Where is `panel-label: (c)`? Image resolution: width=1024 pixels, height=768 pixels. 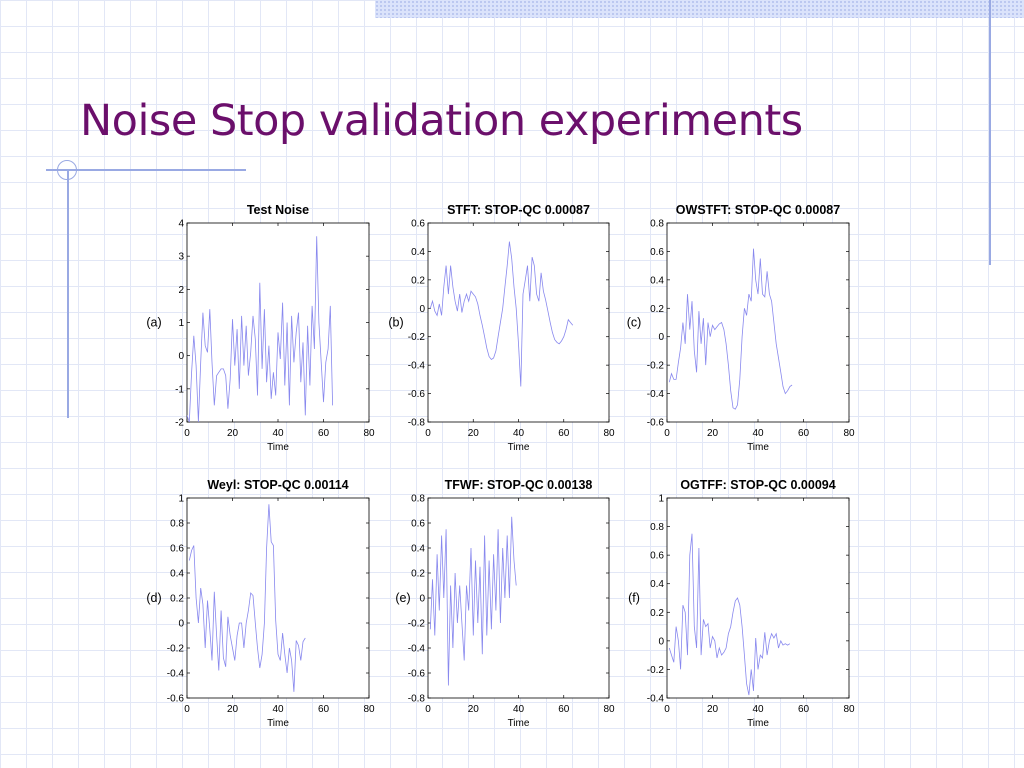 panel-label: (c) is located at coordinates (634, 323).